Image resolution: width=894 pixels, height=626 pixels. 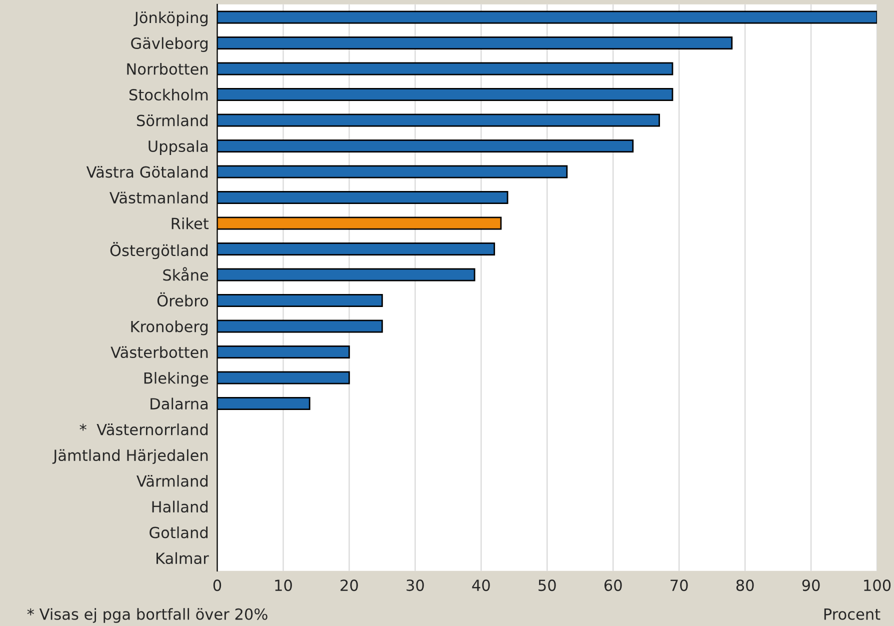 I want to click on y-tick-label: Jämtland Härjedalen, so click(x=130, y=456).